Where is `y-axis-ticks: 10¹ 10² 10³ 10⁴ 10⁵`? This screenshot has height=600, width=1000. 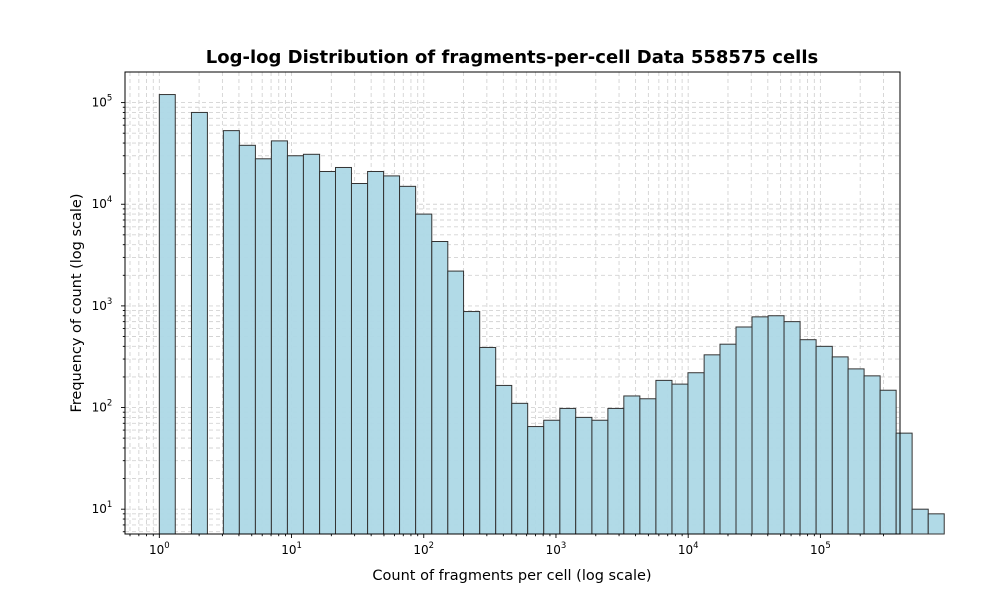
y-axis-ticks: 10¹ 10² 10³ 10⁴ 10⁵ is located at coordinates (108, 313).